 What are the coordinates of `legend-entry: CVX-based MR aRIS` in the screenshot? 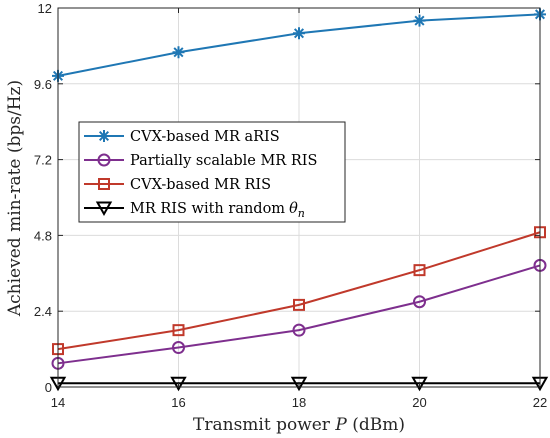 It's located at (182, 137).